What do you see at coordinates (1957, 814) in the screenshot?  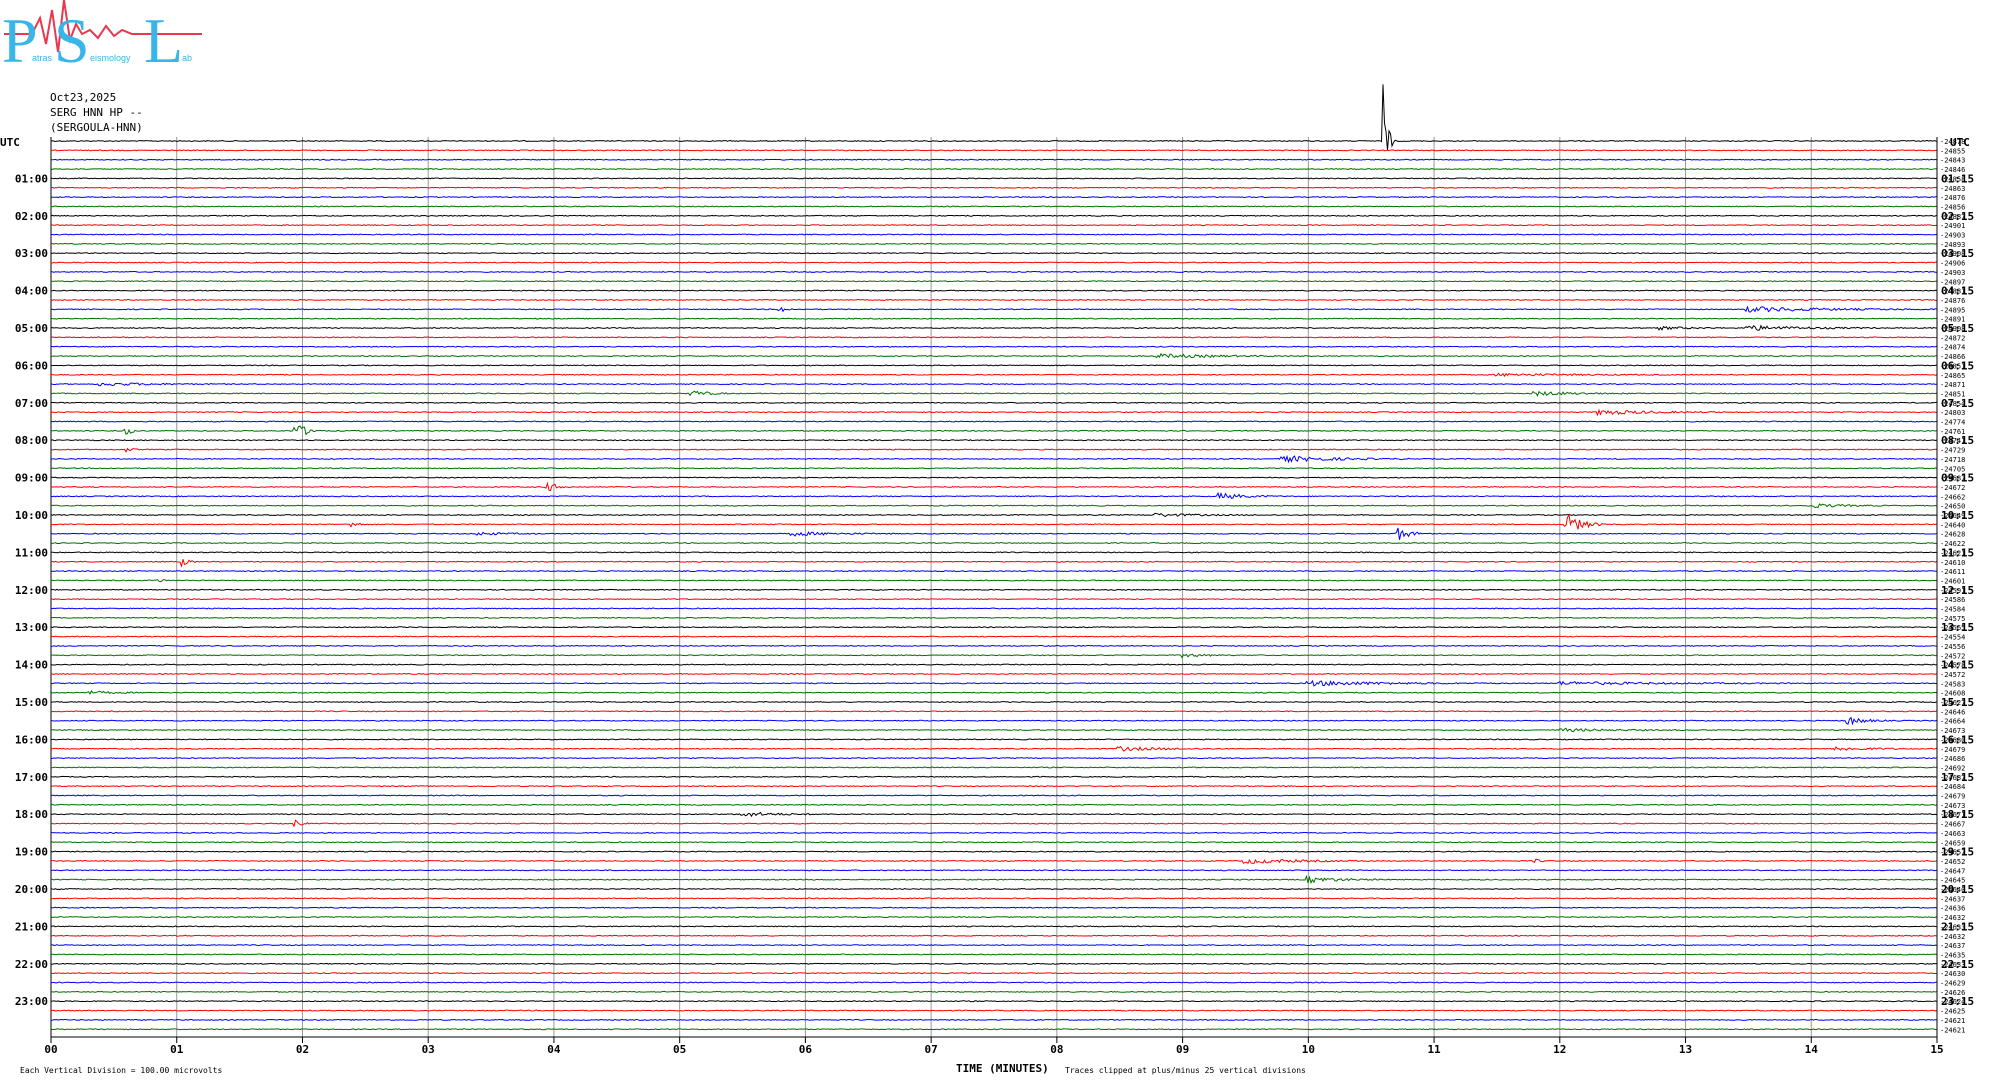 I see `hour-label-right: 18:15` at bounding box center [1957, 814].